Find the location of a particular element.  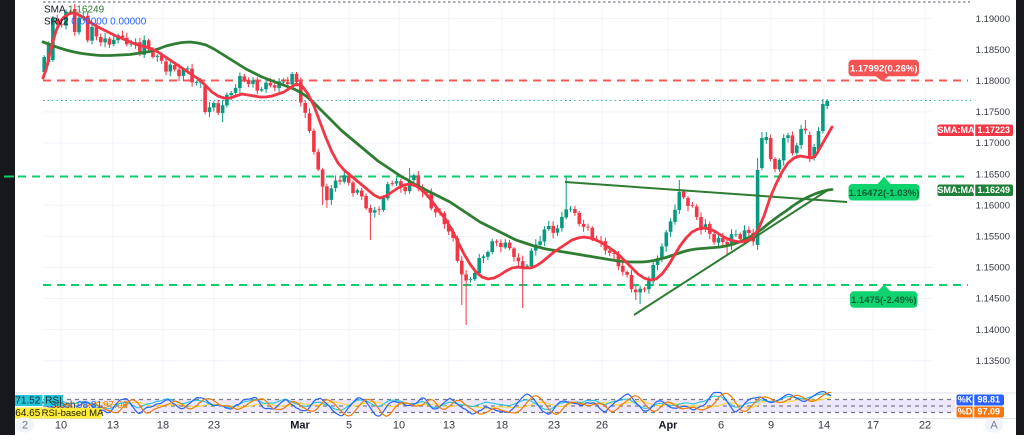

svg-text: 1.17992(0.26%) is located at coordinates (884, 69).